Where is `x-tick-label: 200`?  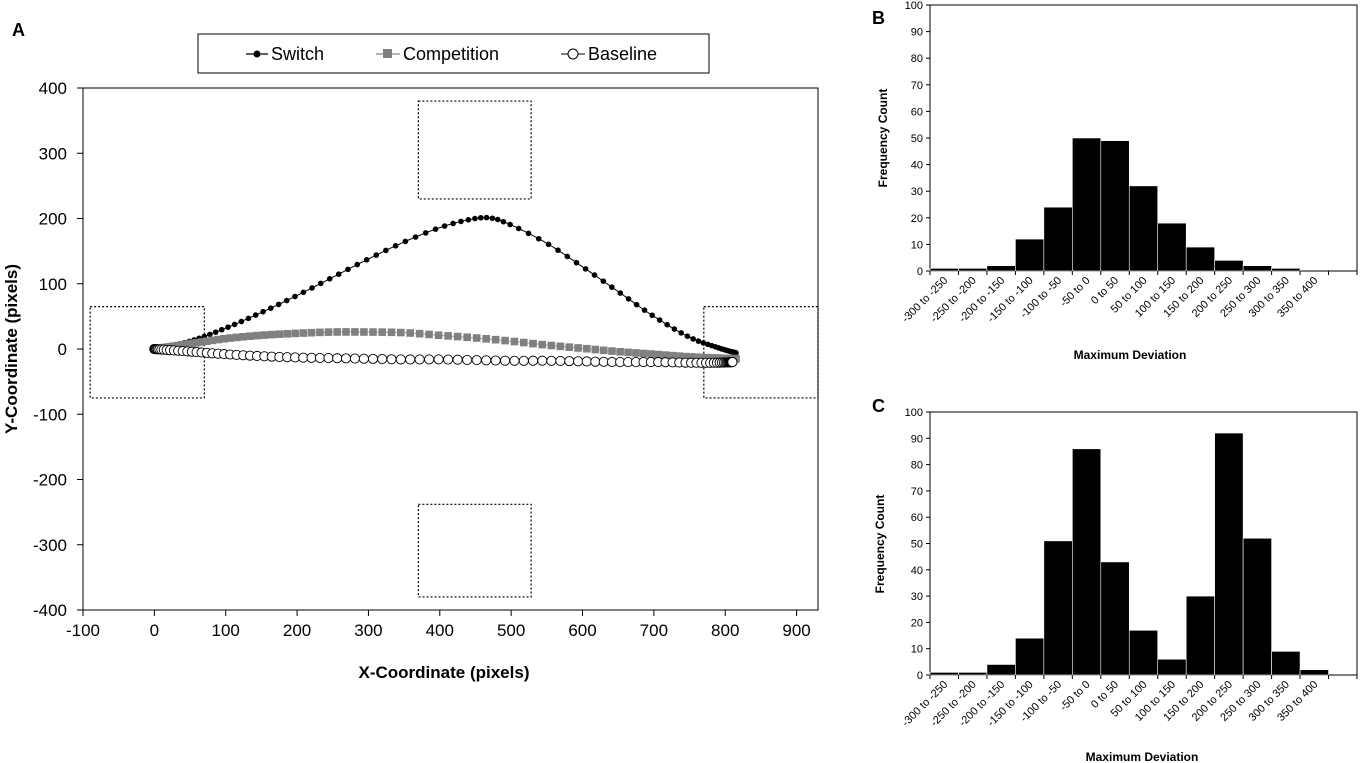
x-tick-label: 200 is located at coordinates (297, 630).